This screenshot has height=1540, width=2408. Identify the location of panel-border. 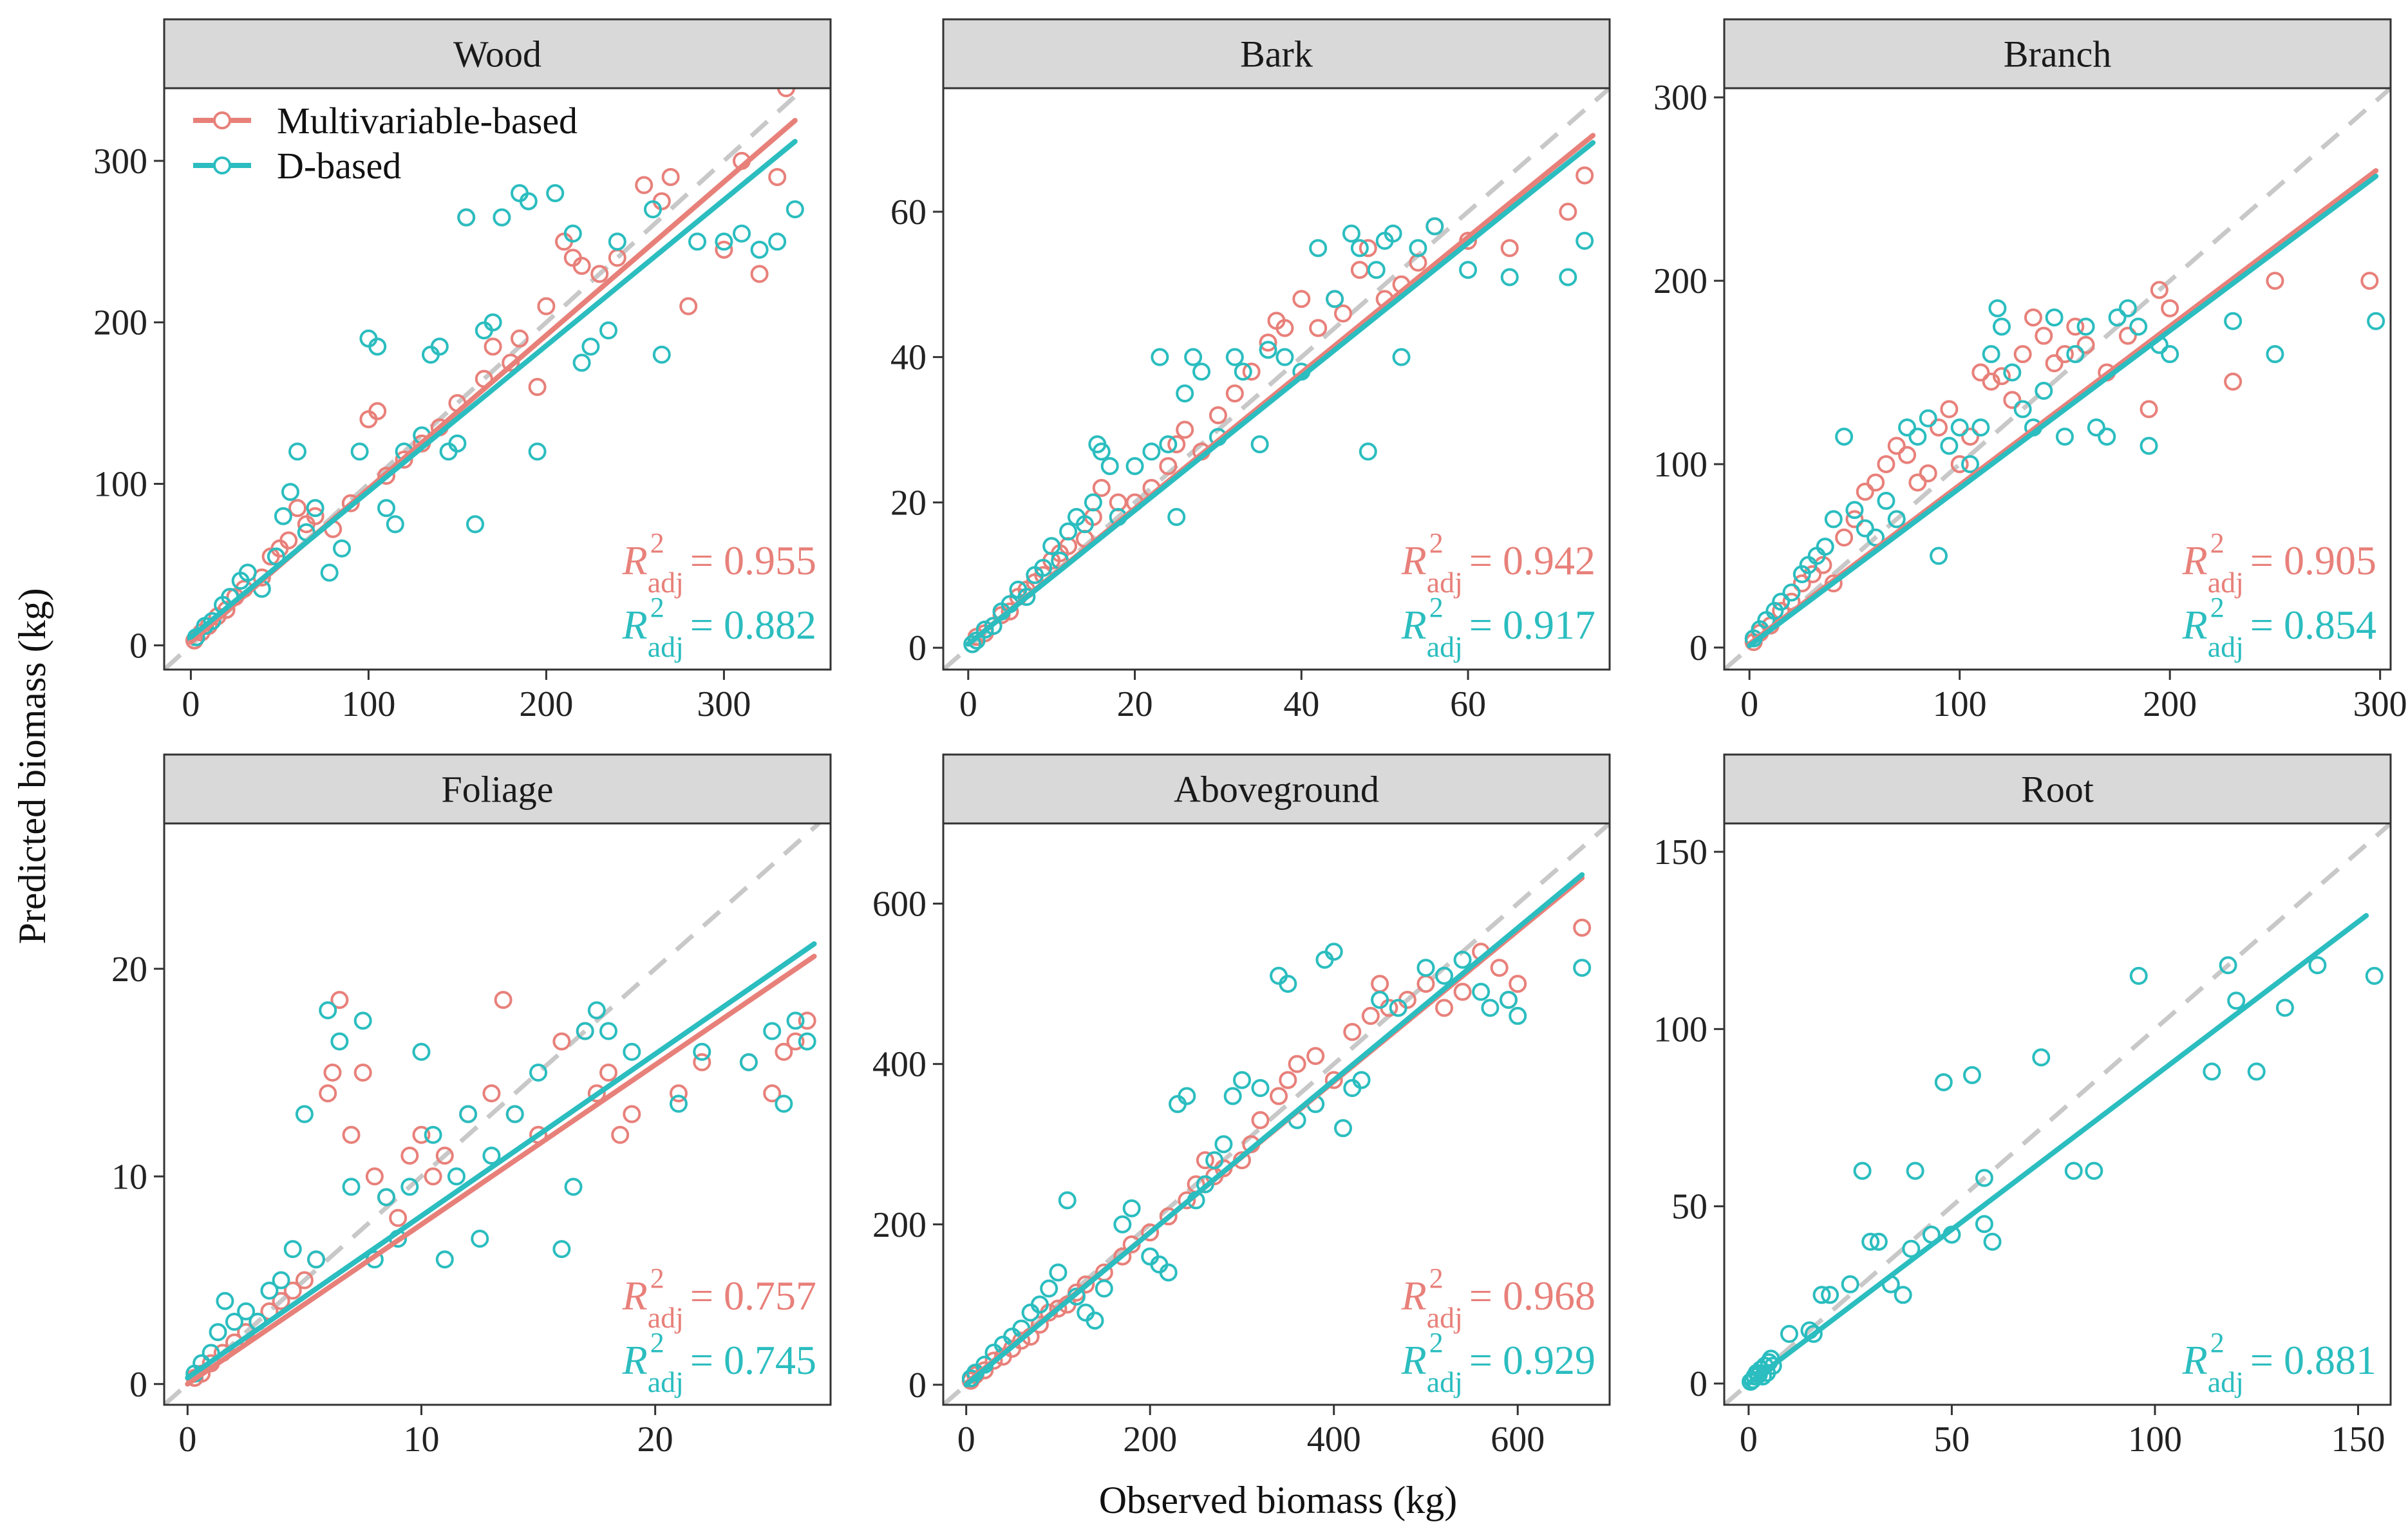
(497, 379).